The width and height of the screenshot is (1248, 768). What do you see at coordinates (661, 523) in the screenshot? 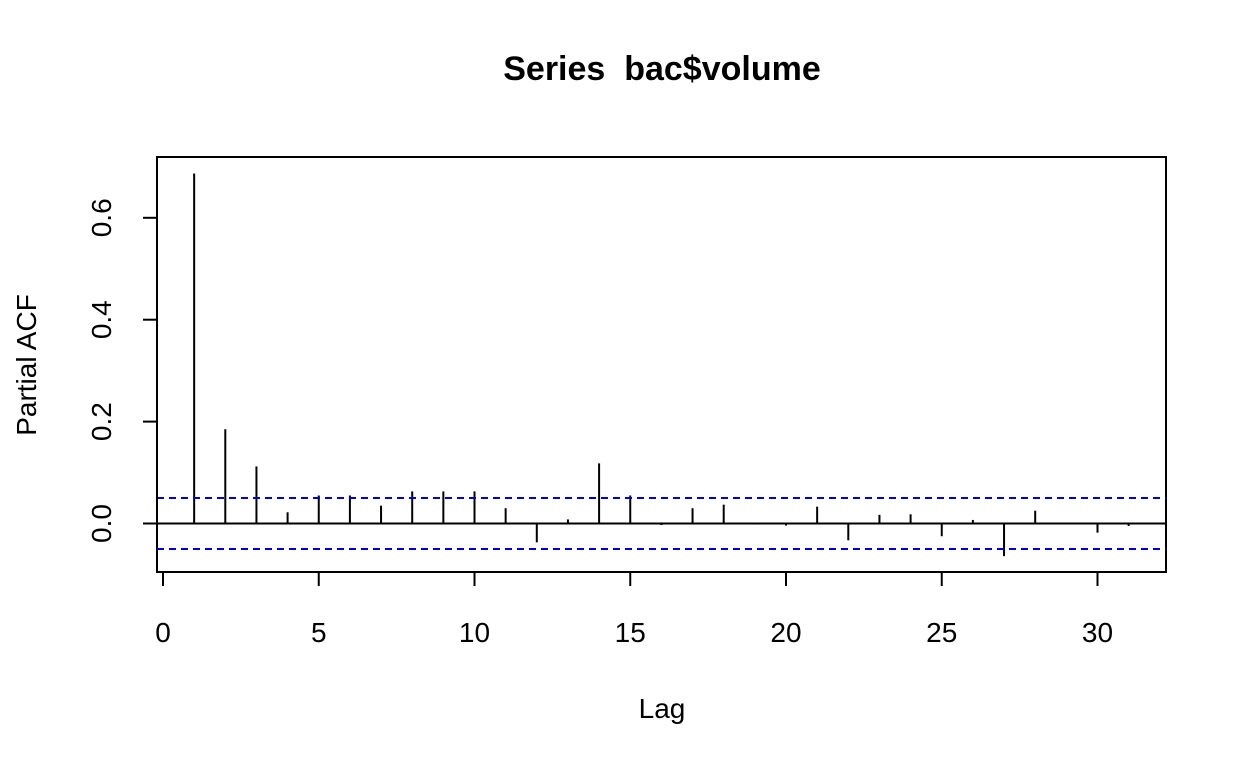
I see `reference-lines` at bounding box center [661, 523].